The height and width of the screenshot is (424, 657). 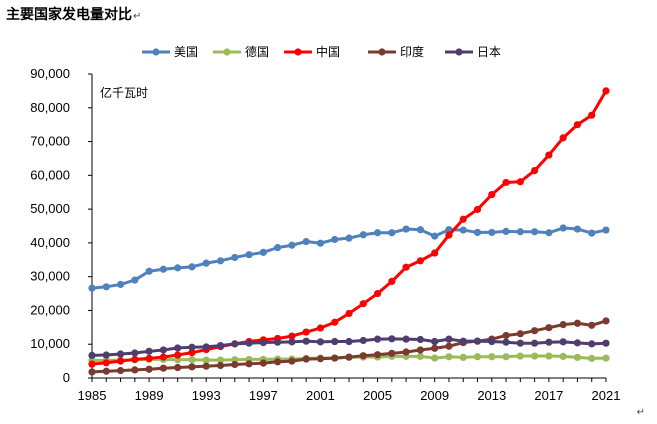 What do you see at coordinates (149, 395) in the screenshot?
I see `x-tick-label: 1989` at bounding box center [149, 395].